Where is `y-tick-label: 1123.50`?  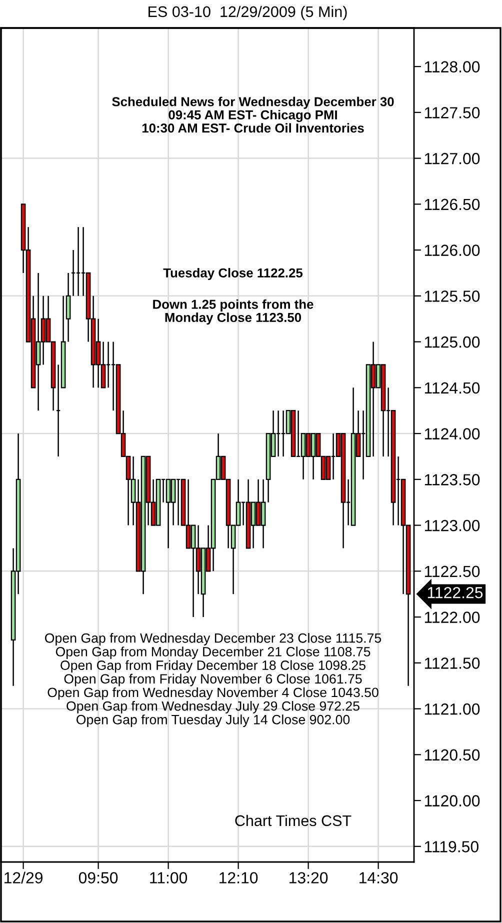 y-tick-label: 1123.50 is located at coordinates (452, 480).